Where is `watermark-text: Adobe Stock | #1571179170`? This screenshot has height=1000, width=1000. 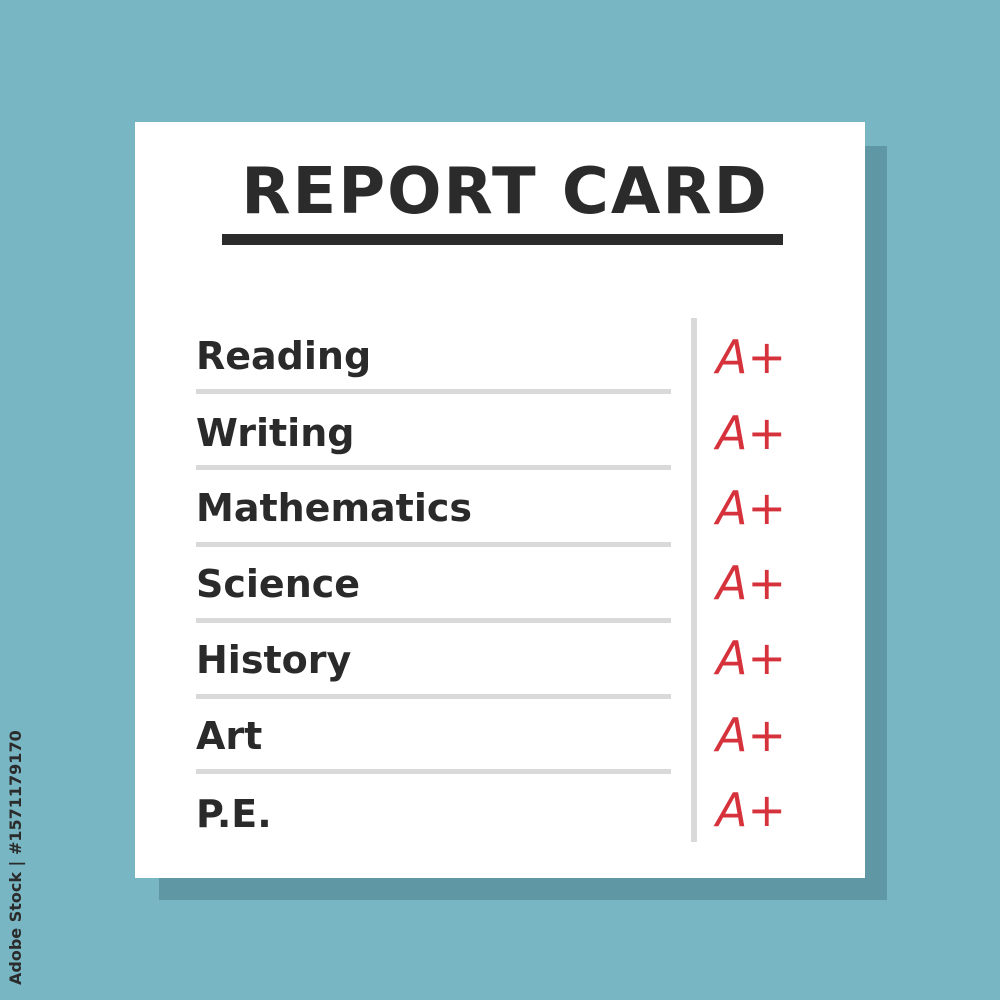 watermark-text: Adobe Stock | #1571179170 is located at coordinates (15, 857).